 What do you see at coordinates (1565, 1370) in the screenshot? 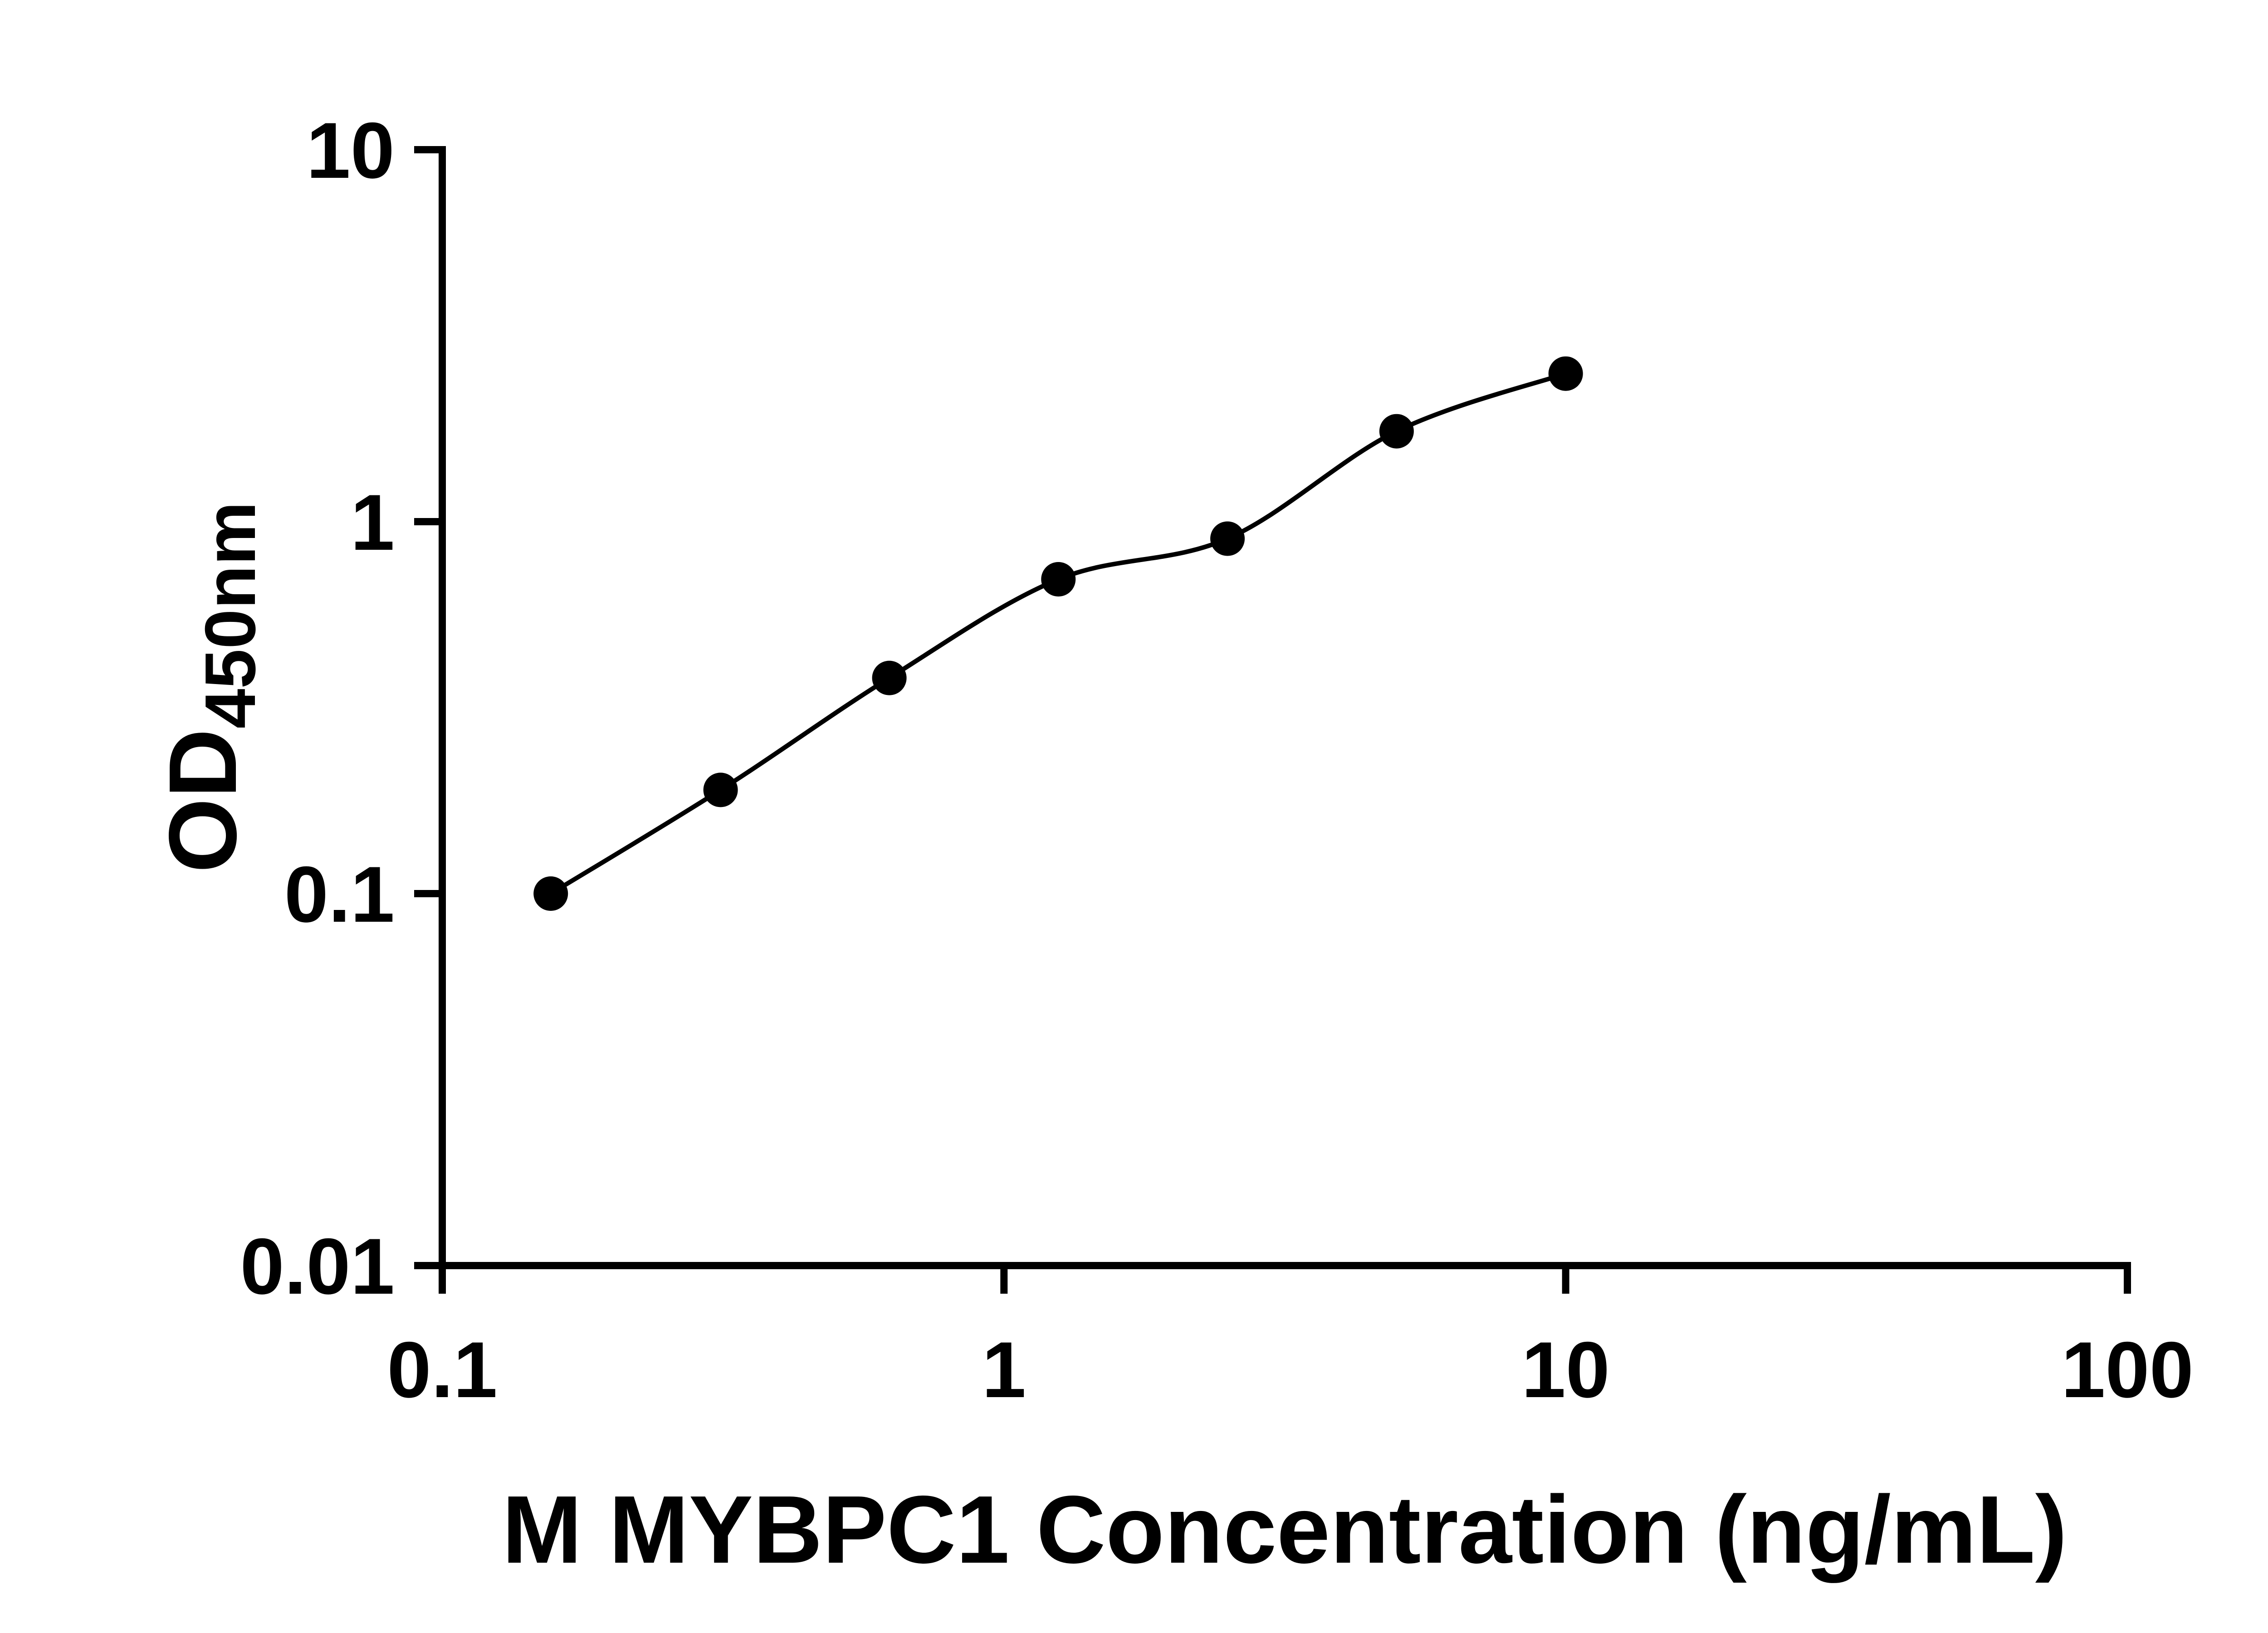
I see `x-axis-tick-label: 10` at bounding box center [1565, 1370].